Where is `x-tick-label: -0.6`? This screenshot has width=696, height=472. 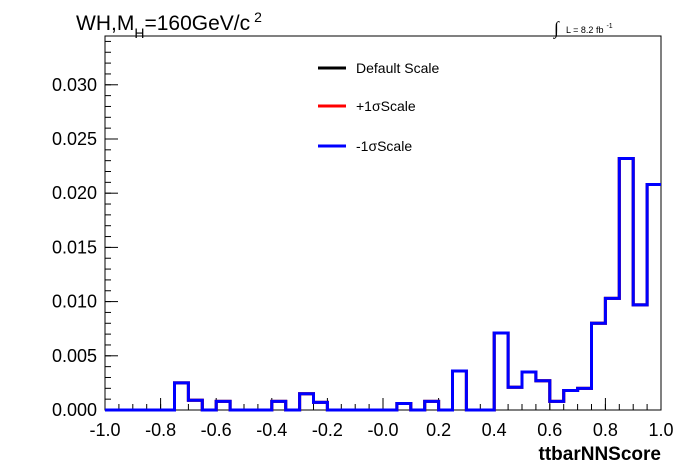
x-tick-label: -0.6 is located at coordinates (216, 430).